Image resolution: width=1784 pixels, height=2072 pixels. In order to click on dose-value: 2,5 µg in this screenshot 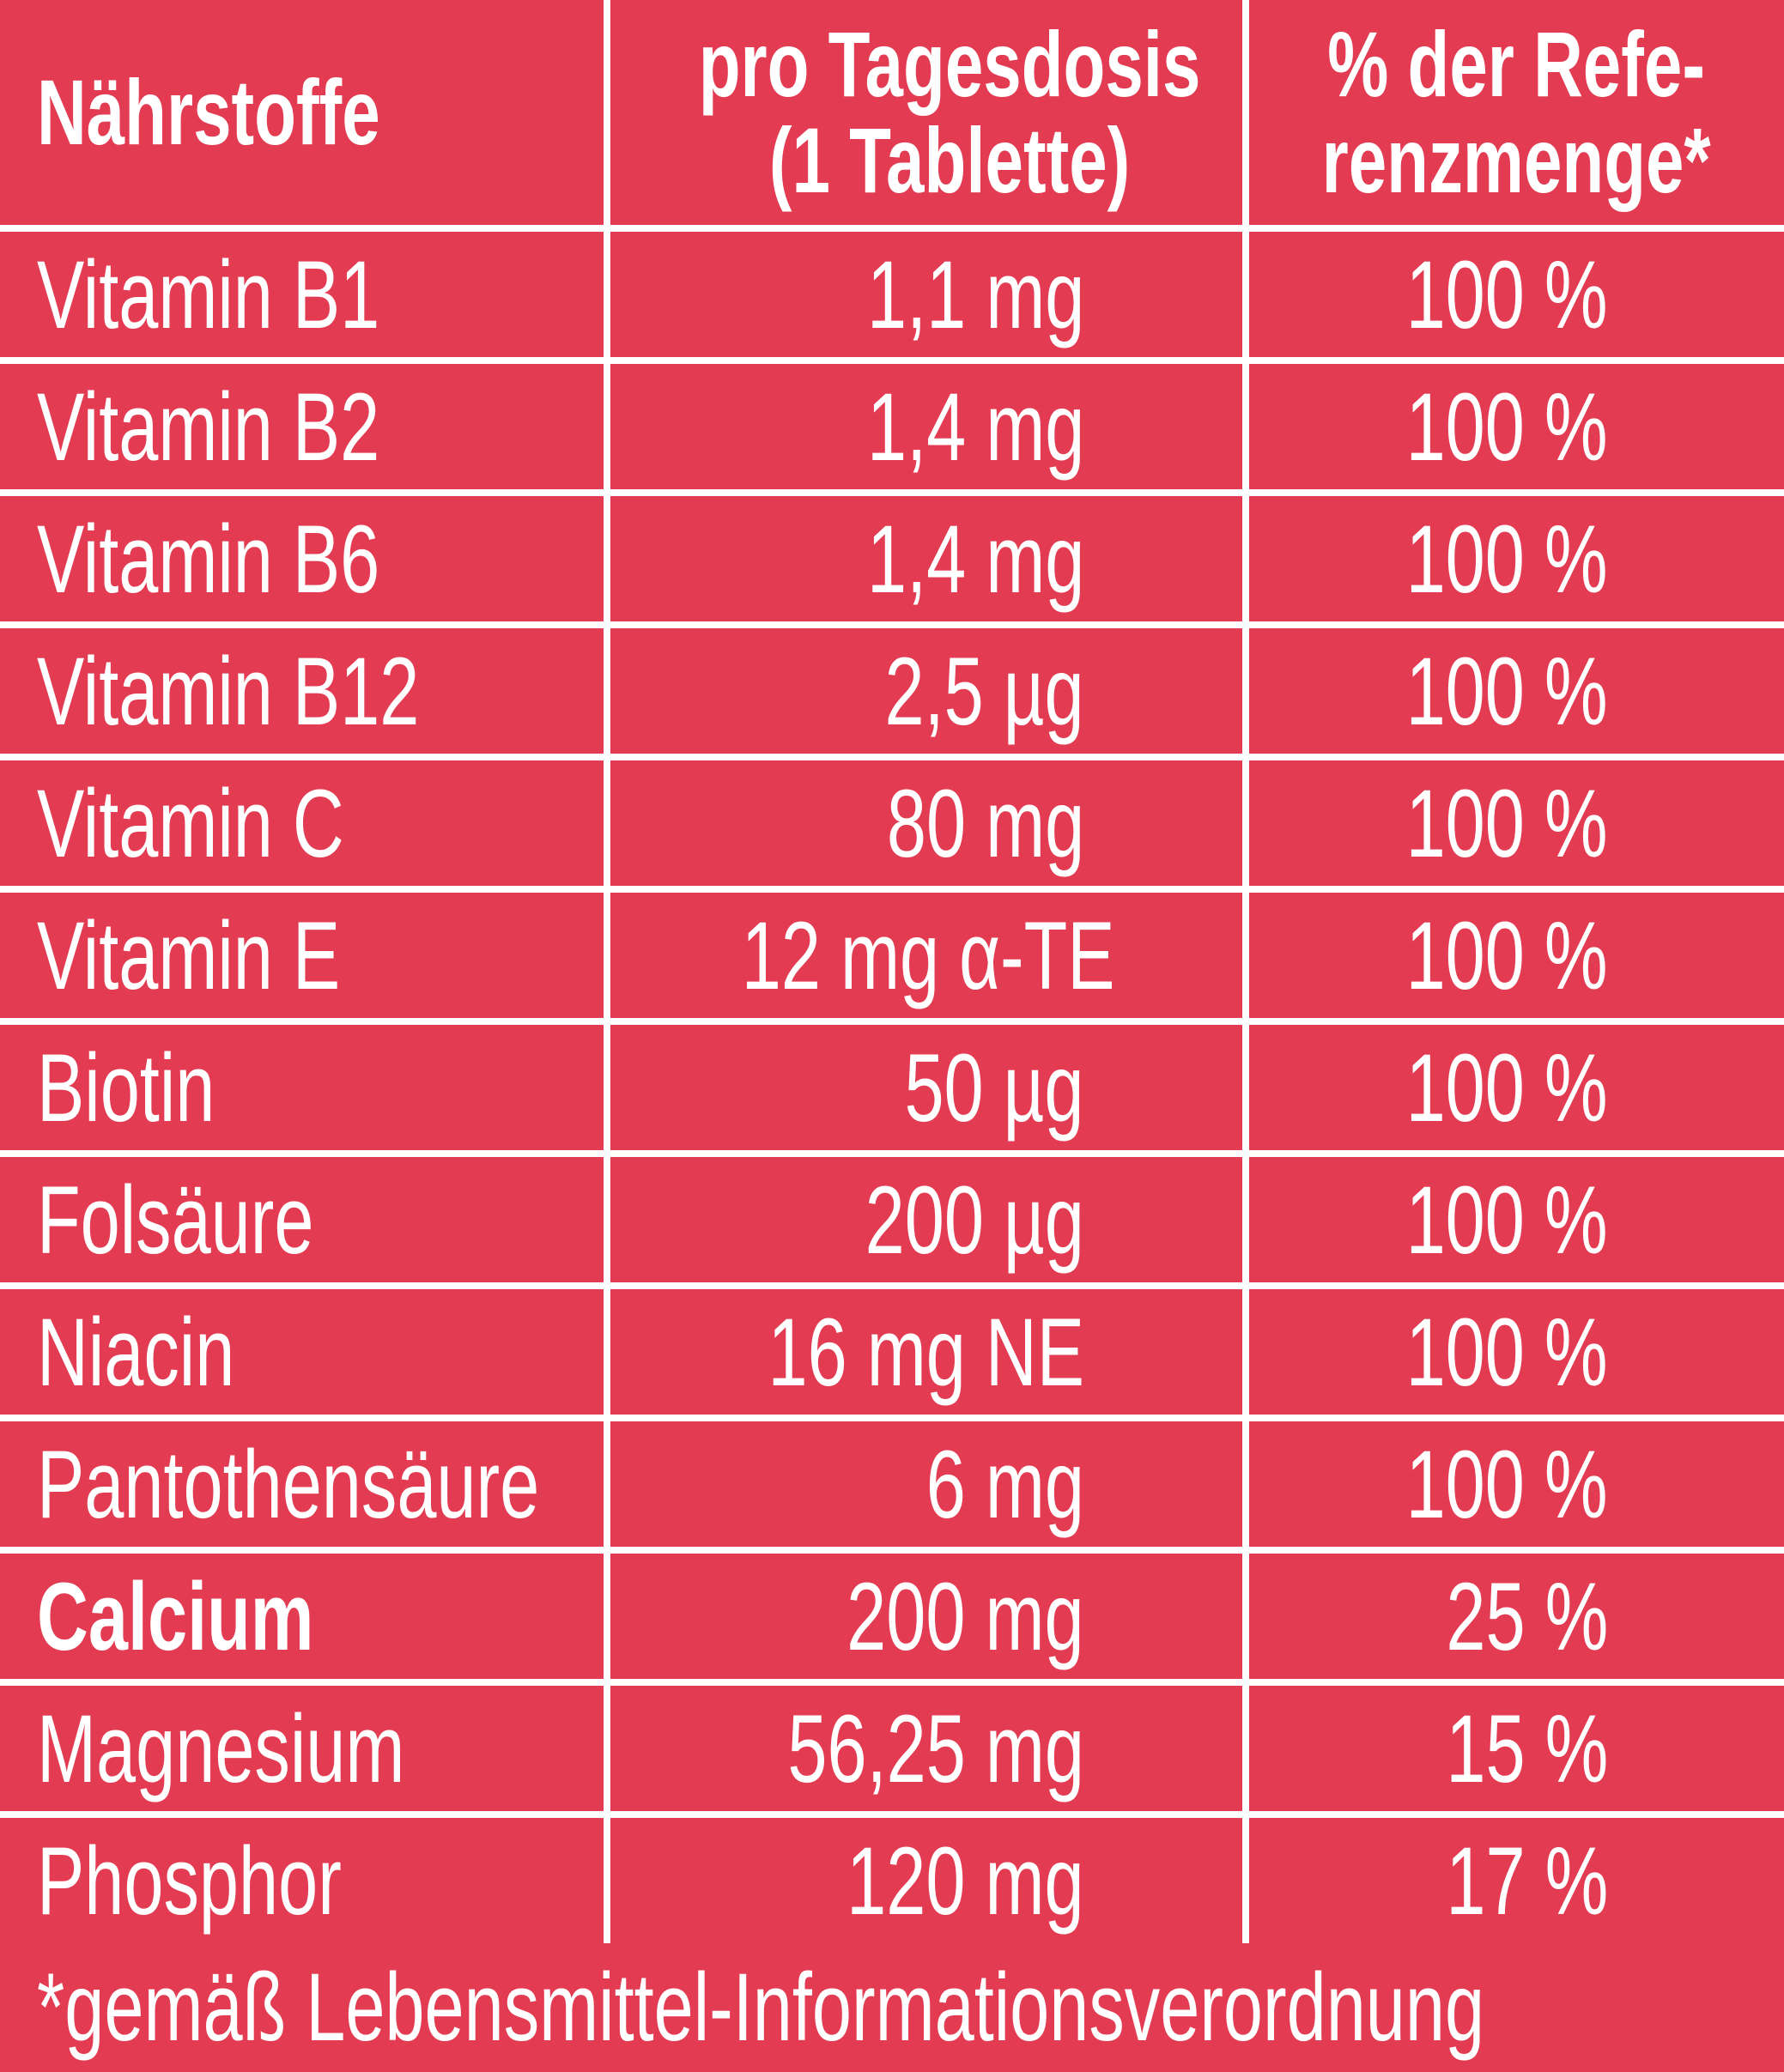, I will do `click(926, 690)`.